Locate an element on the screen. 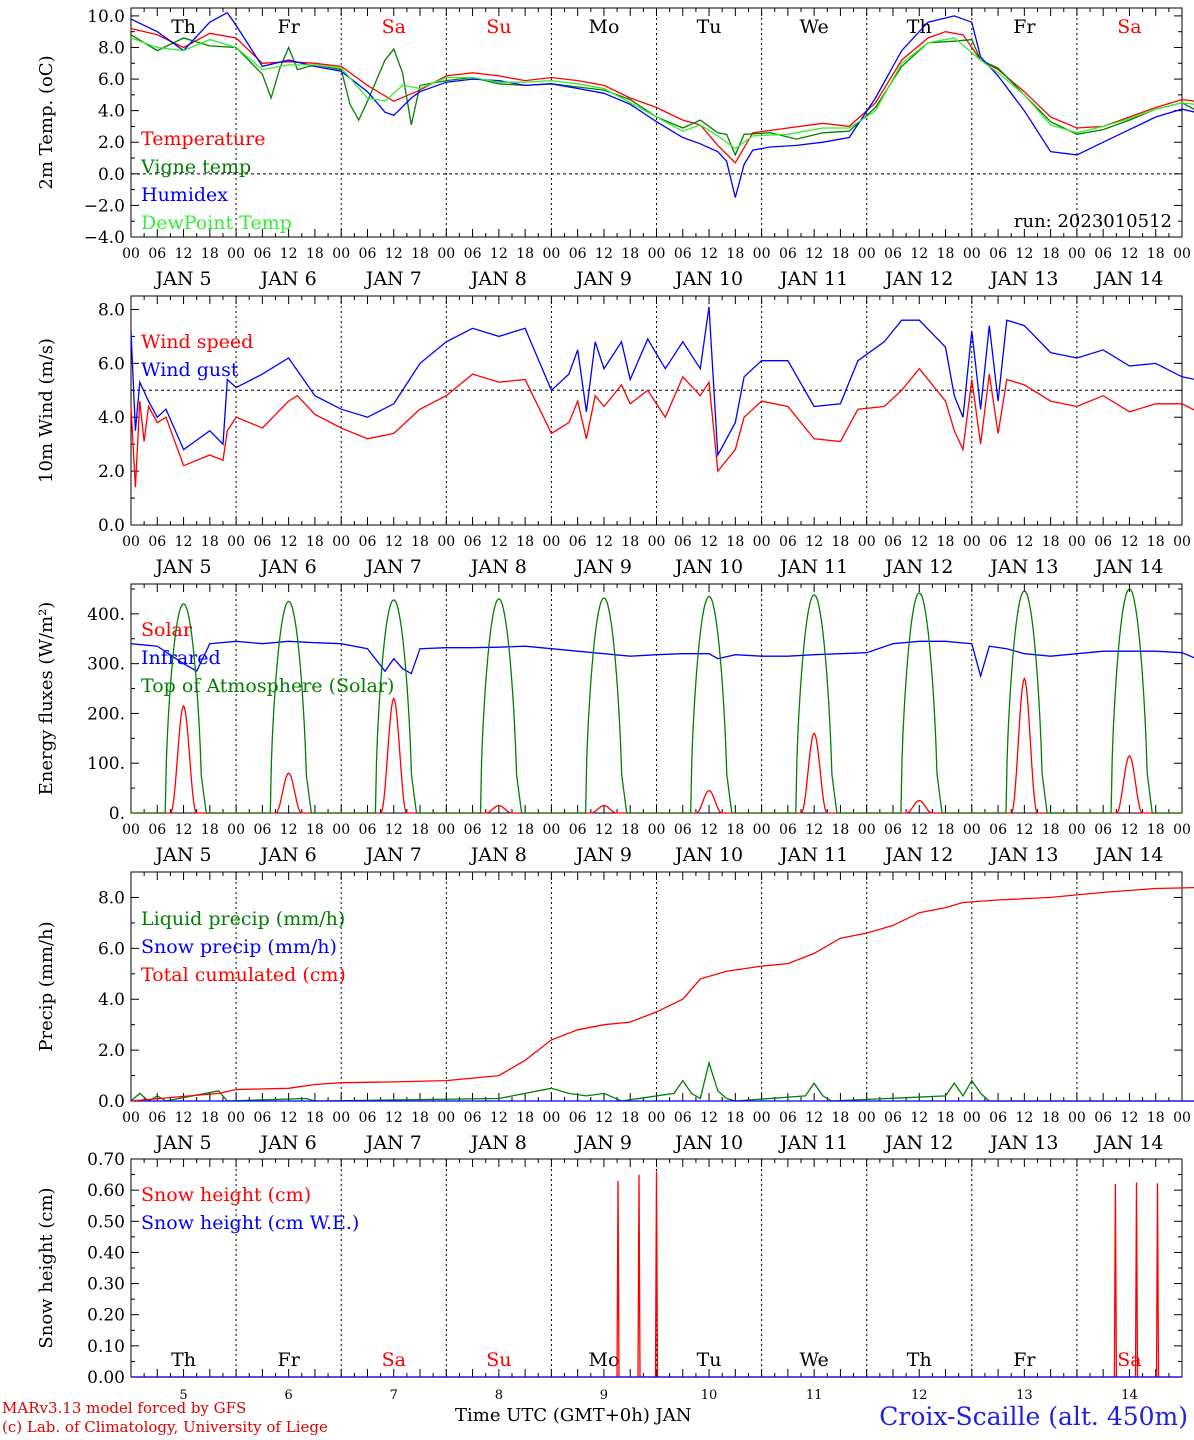 This screenshot has height=1440, width=1194. legend-entry: Snow precip (mm/h) is located at coordinates (239, 947).